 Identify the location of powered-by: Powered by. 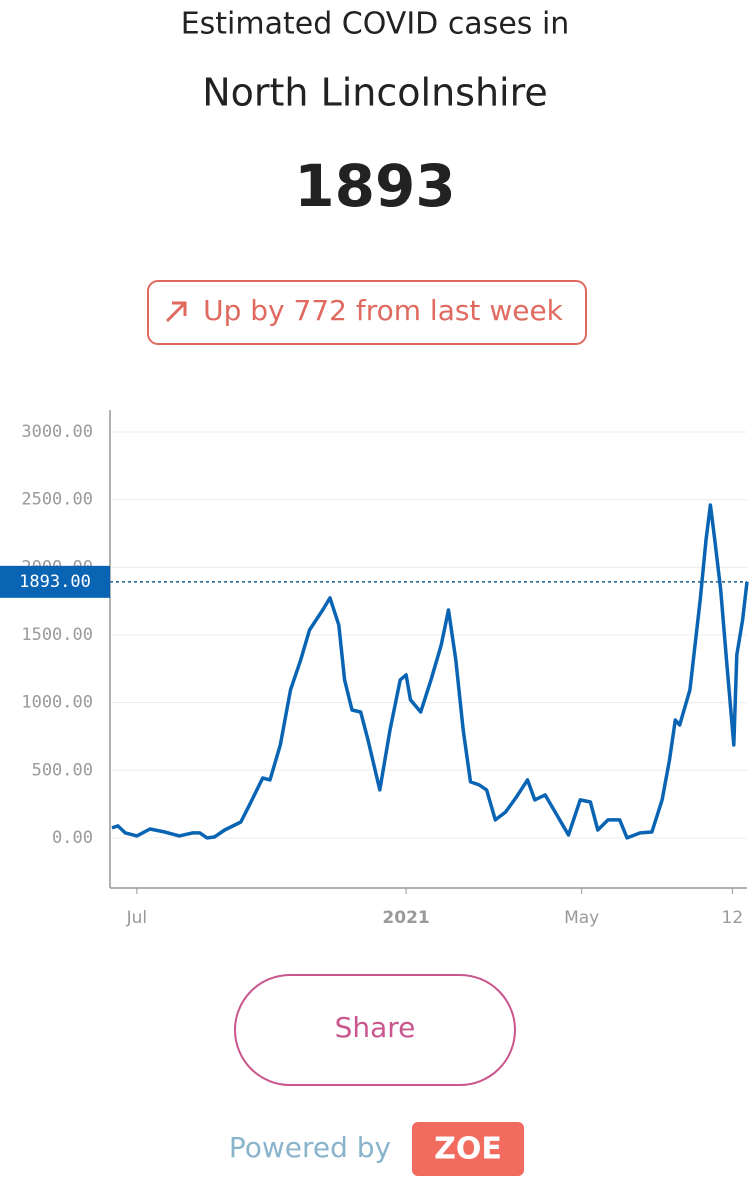
(310, 1147).